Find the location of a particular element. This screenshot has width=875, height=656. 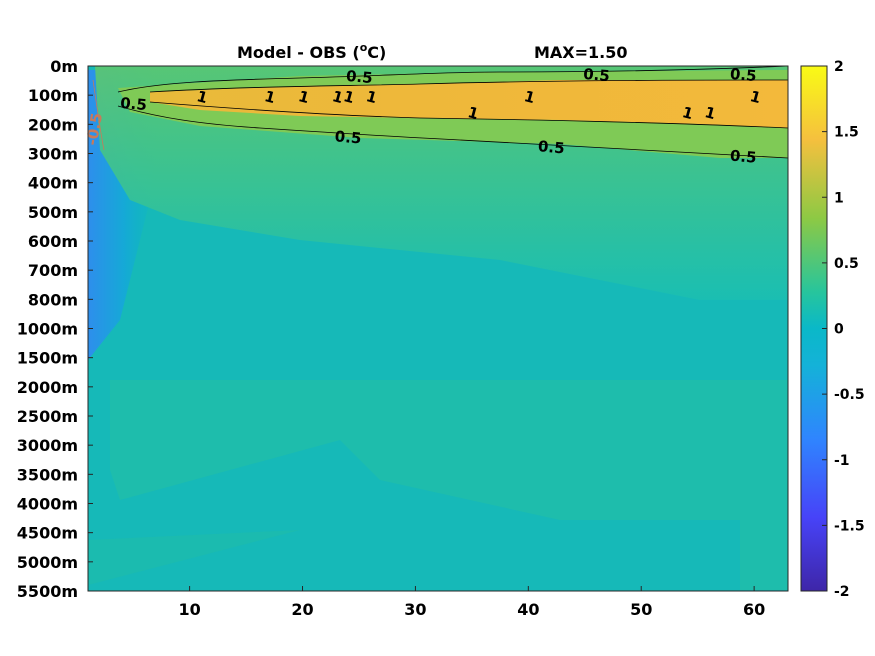

y-tick-label: 2000m is located at coordinates (47, 387).